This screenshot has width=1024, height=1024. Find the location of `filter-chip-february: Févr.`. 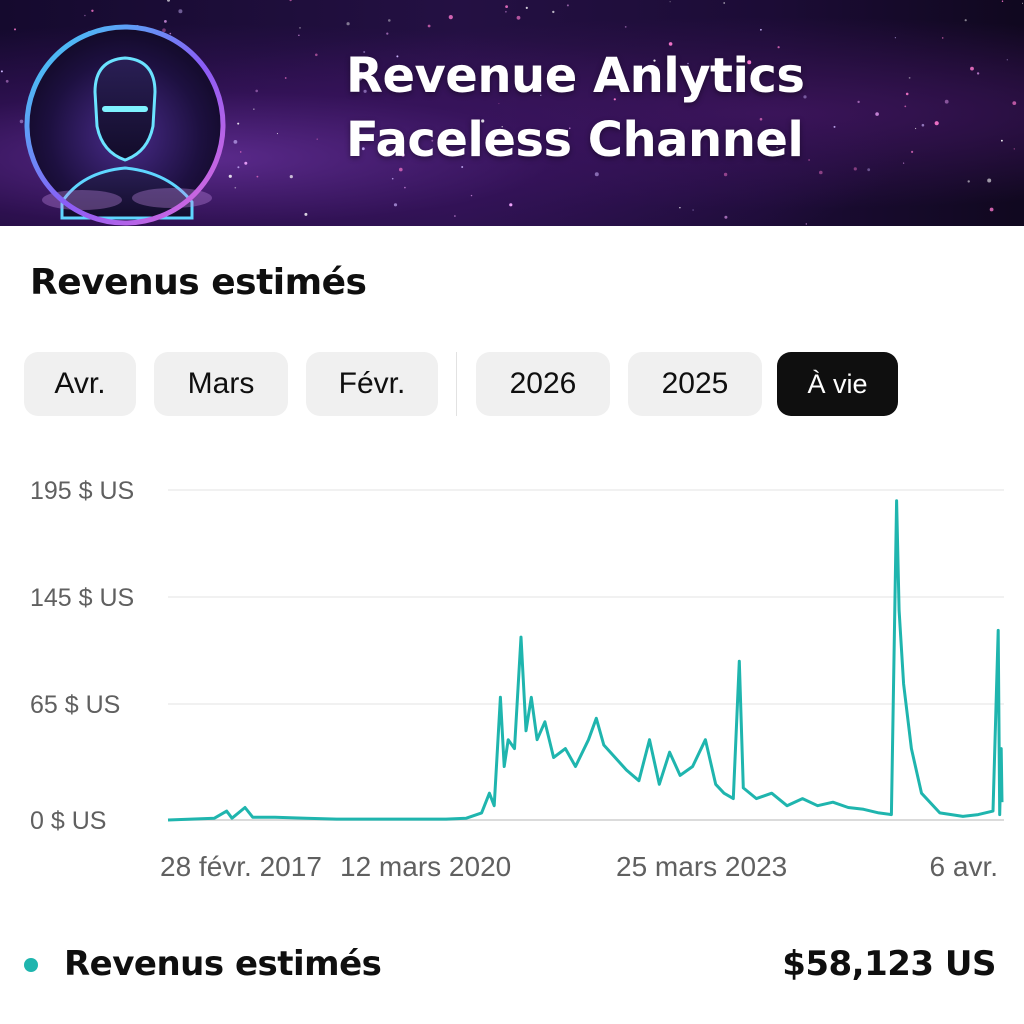

filter-chip-february: Févr. is located at coordinates (372, 384).